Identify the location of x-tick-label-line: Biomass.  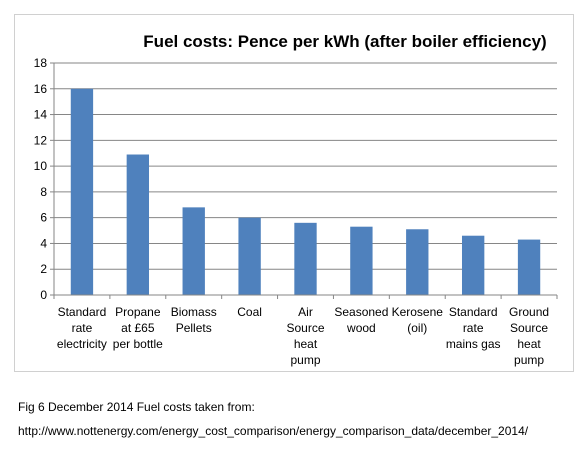
(194, 312).